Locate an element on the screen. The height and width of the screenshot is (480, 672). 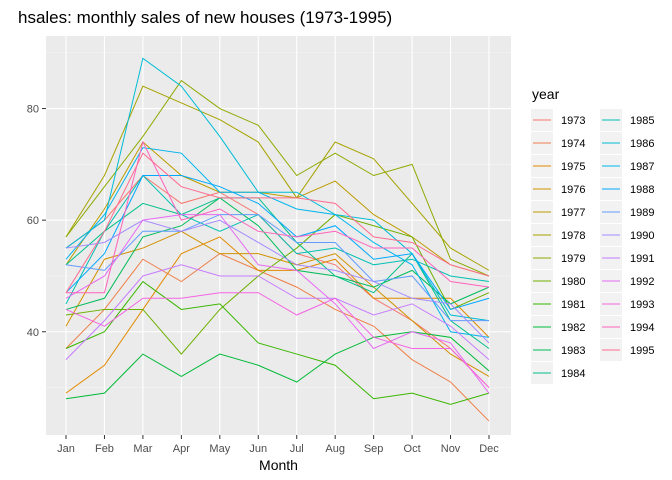
x-tick-label: Jun is located at coordinates (258, 449).